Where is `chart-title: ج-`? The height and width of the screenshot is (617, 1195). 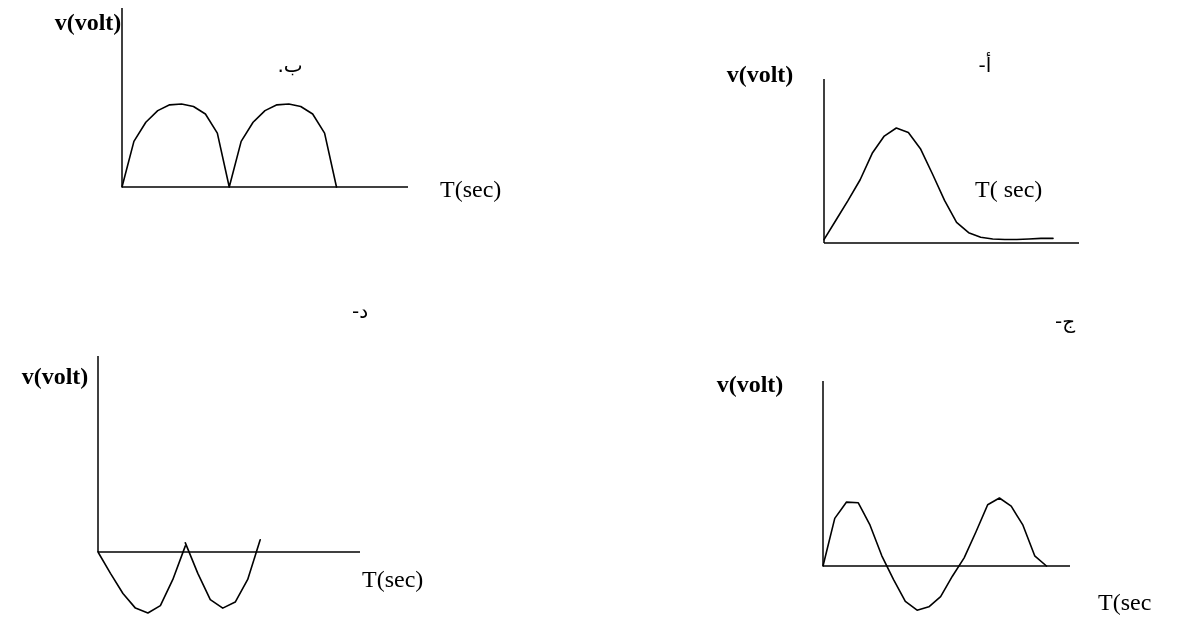 chart-title: ج- is located at coordinates (1065, 321).